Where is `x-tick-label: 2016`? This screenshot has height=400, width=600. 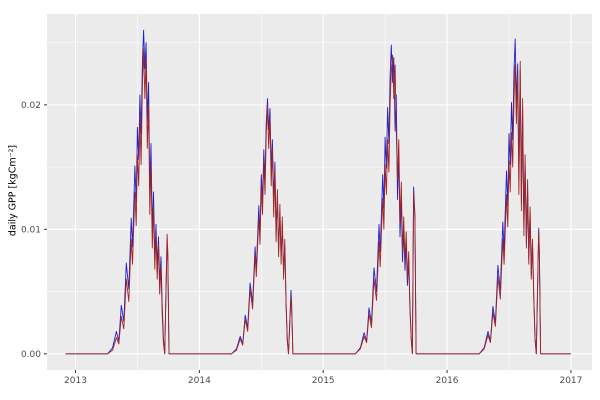
x-tick-label: 2016 is located at coordinates (447, 381).